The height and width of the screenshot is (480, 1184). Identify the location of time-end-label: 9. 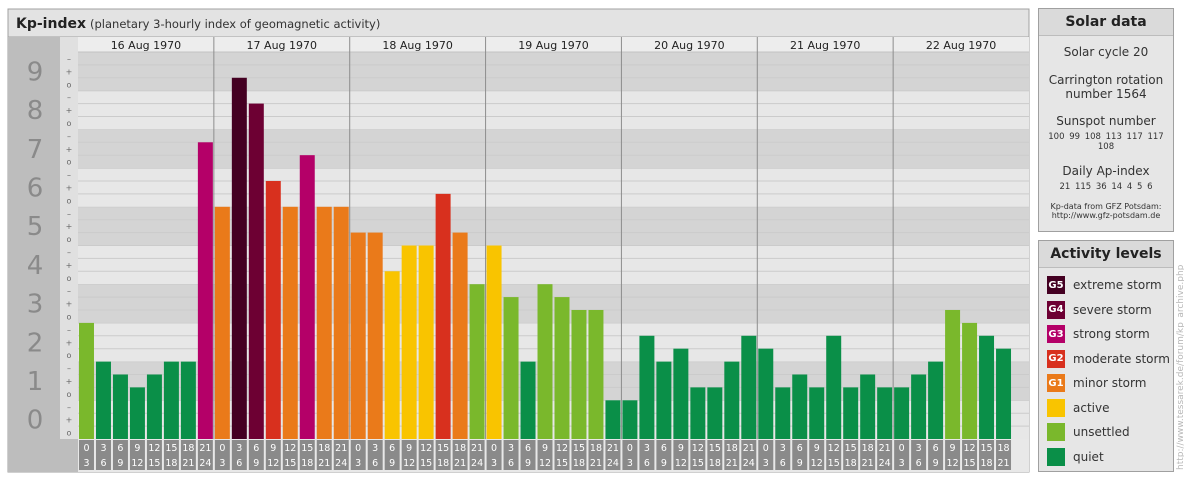
(800, 463).